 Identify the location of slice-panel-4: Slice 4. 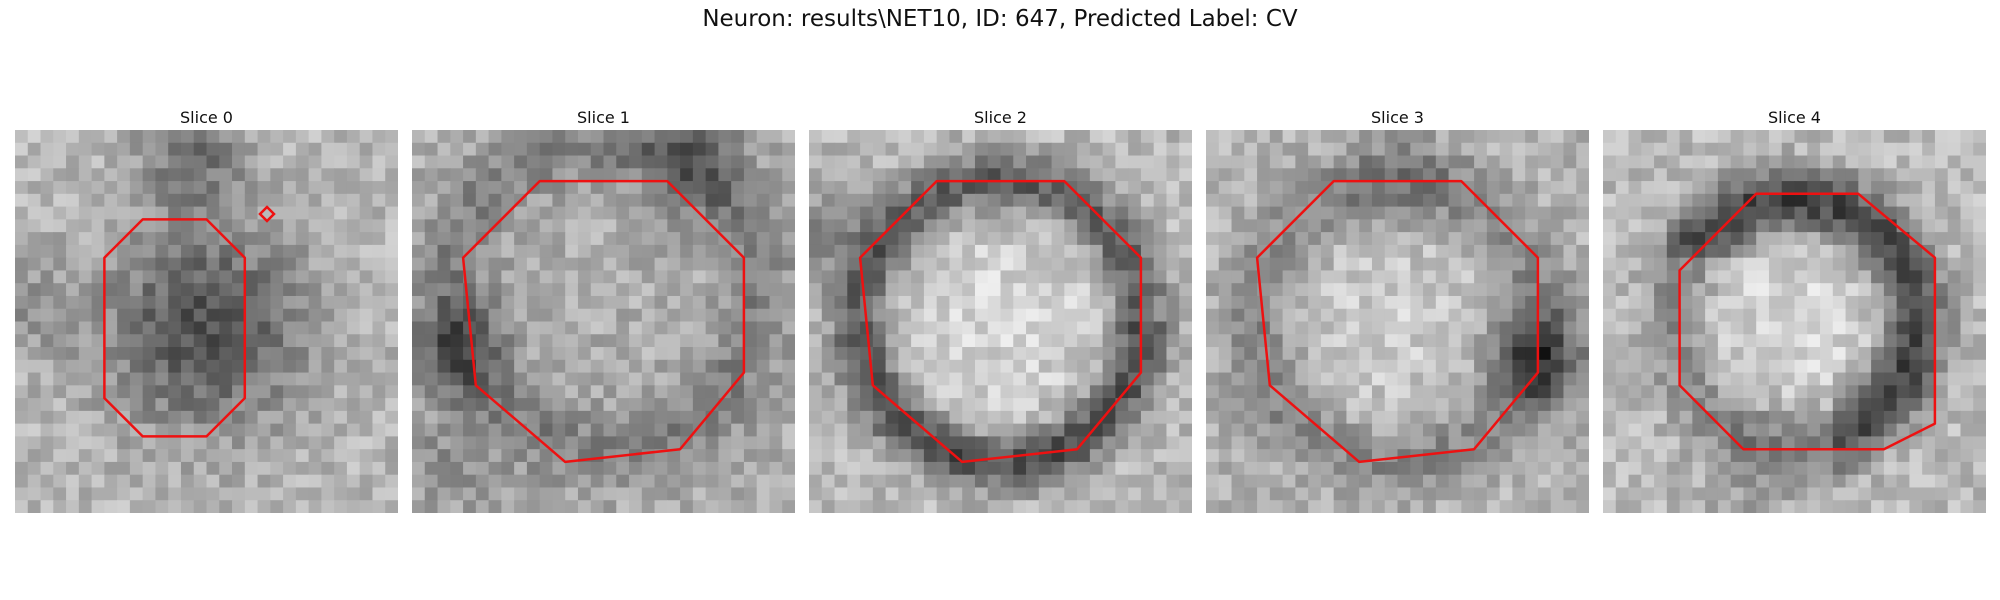
(1794, 310).